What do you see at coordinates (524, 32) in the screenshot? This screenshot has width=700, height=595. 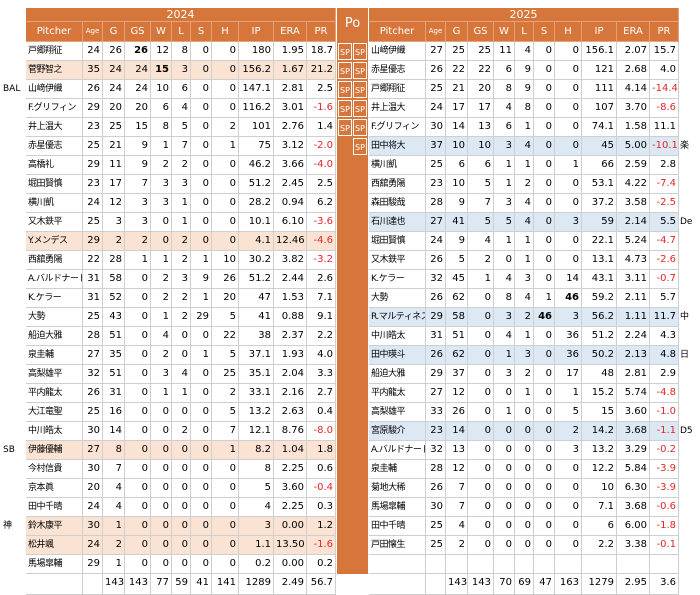 I see `right-col-header-l: L` at bounding box center [524, 32].